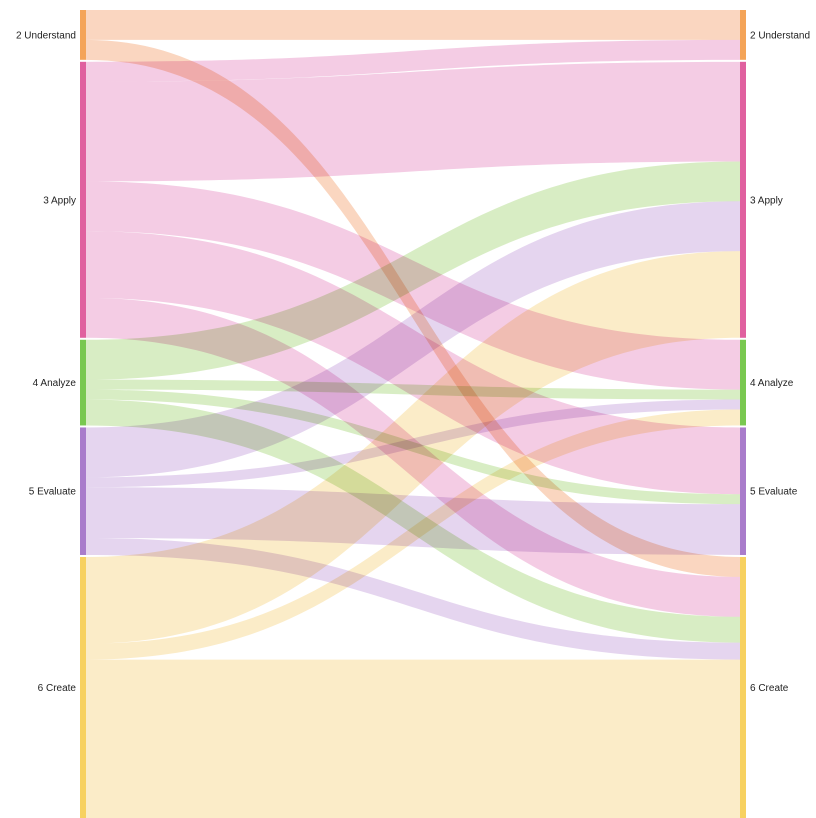  What do you see at coordinates (774, 492) in the screenshot?
I see `node-label-right-evaluate: 5 Evaluate` at bounding box center [774, 492].